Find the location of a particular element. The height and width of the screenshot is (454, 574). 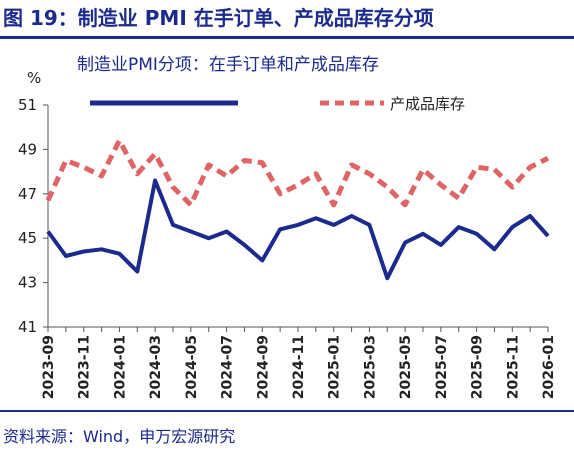

y-tick-label: 45 is located at coordinates (27, 238).